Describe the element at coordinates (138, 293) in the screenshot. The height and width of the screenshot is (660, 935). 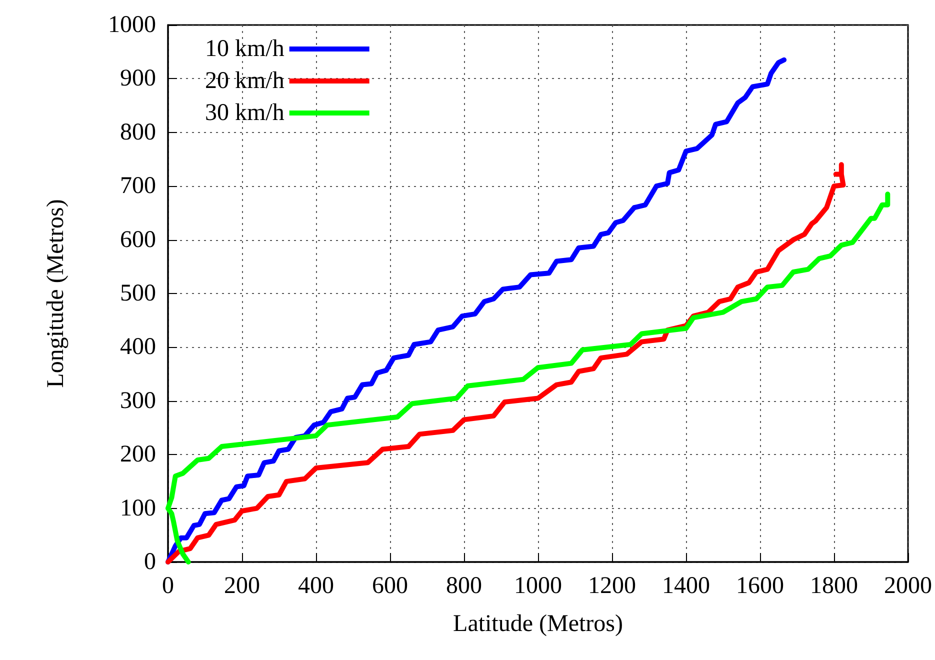
I see `y-tick-label: 500` at that location.